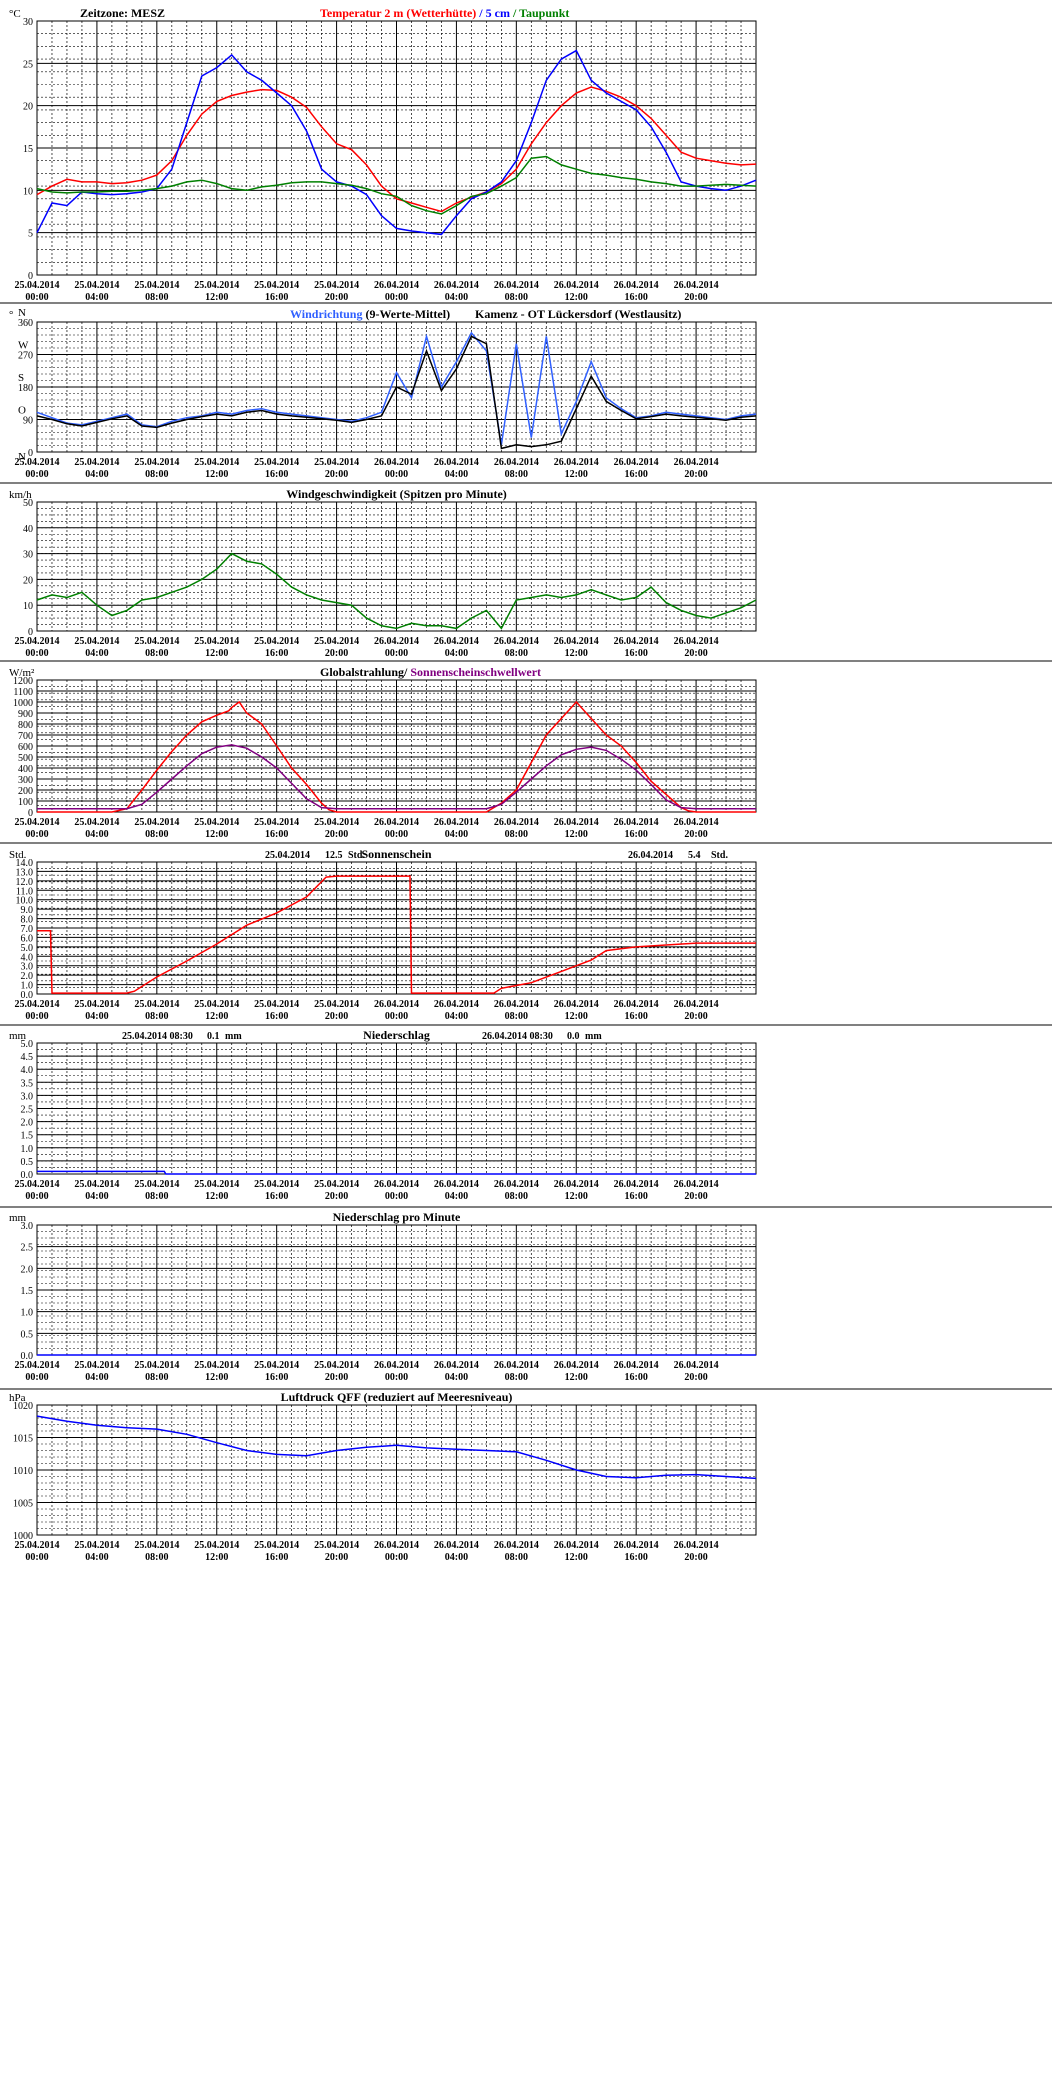  Describe the element at coordinates (27, 1162) in the screenshot. I see `y-tick-label: 0.5` at that location.